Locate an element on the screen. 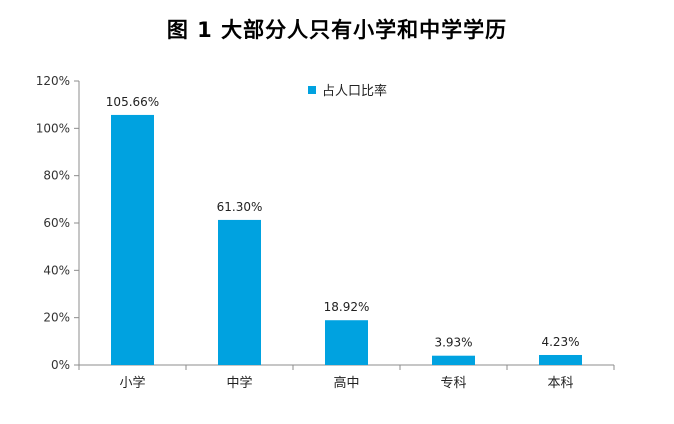 The image size is (674, 424). legend: 占人口比率 is located at coordinates (347, 91).